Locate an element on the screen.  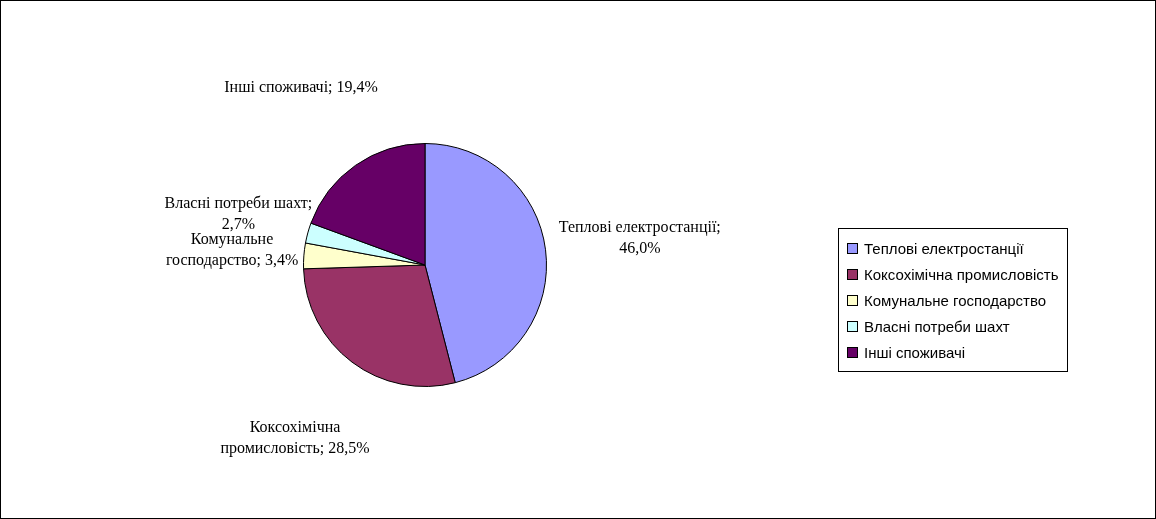
data-label: Теплові електростанції; 46,0% is located at coordinates (639, 236).